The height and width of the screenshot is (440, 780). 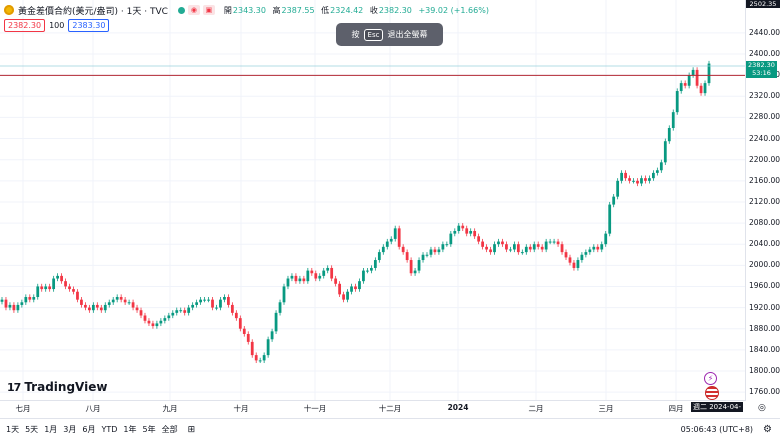 I want to click on low-value: 2324.42, so click(x=347, y=10).